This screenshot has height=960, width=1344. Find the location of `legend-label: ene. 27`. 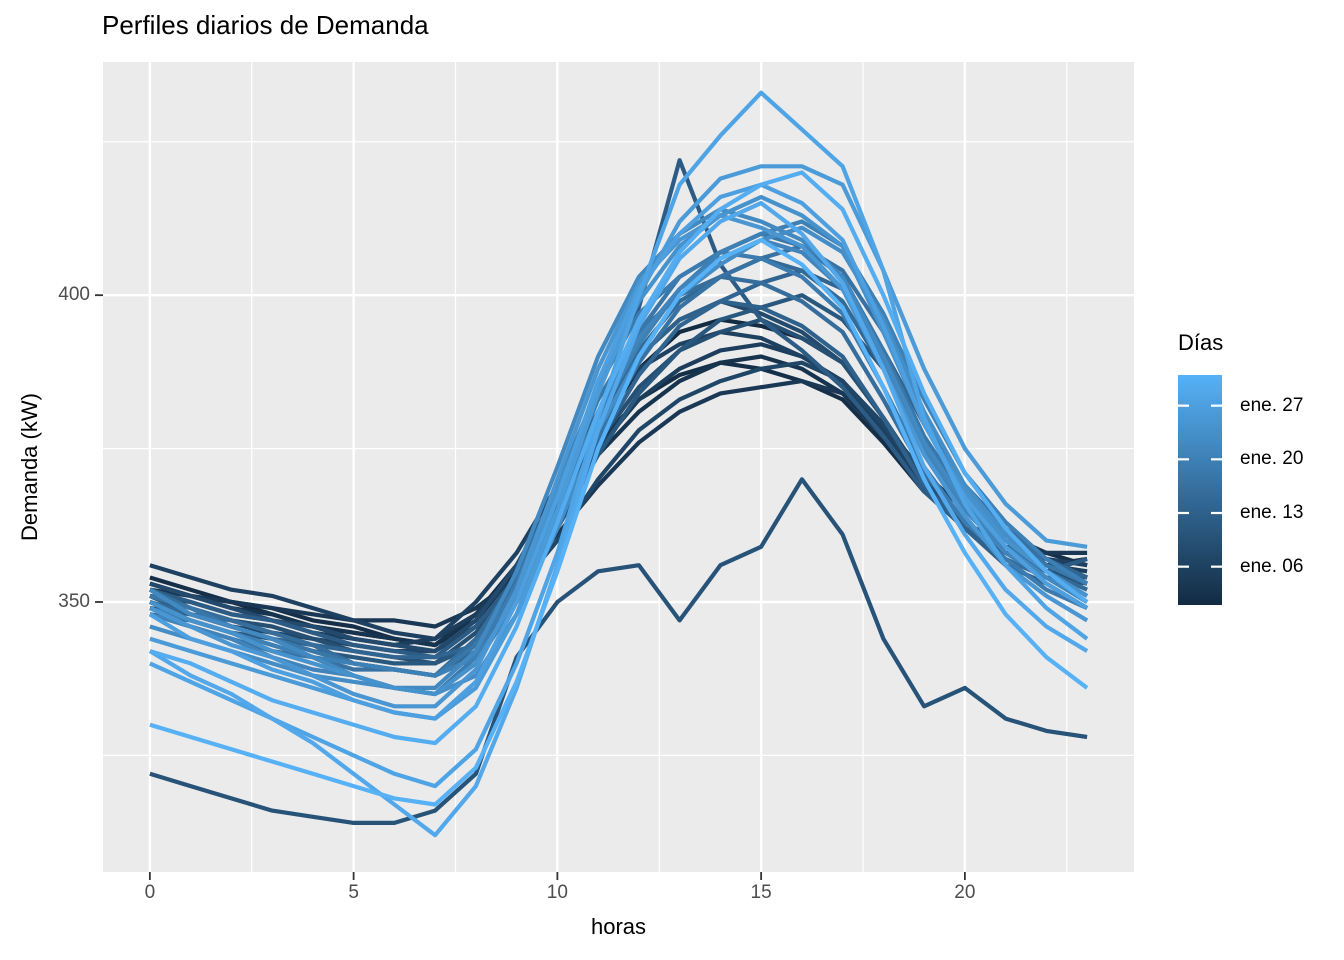

legend-label: ene. 27 is located at coordinates (1272, 405).